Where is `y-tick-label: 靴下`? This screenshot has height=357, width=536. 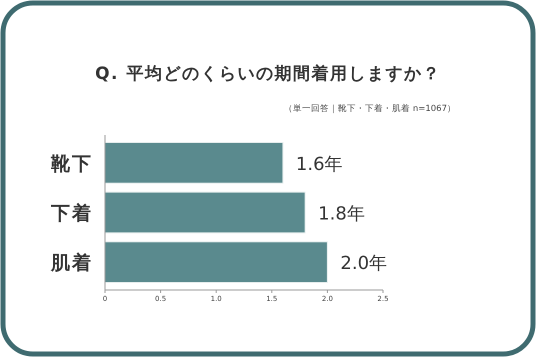 y-tick-label: 靴下 is located at coordinates (71, 163).